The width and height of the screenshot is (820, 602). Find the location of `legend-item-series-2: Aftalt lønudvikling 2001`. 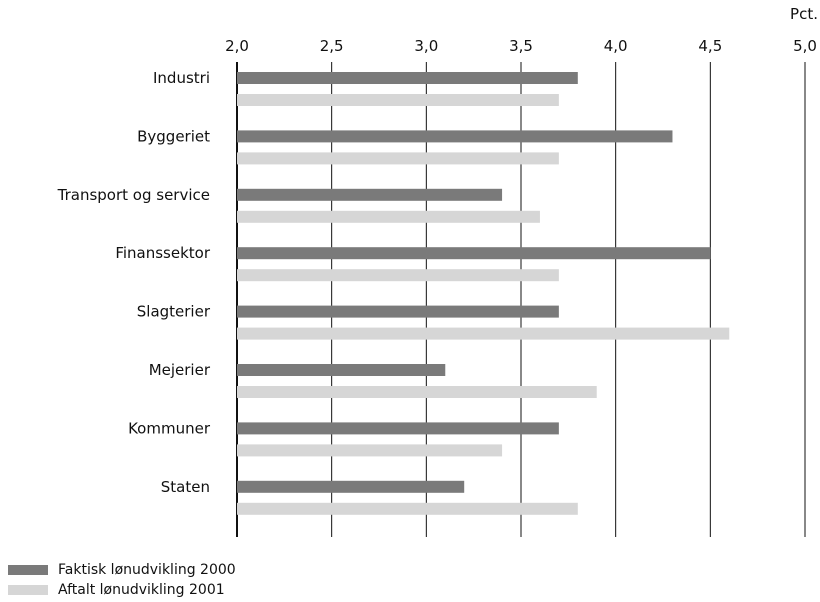

legend-item-series-2: Aftalt lønudvikling 2001 is located at coordinates (122, 590).